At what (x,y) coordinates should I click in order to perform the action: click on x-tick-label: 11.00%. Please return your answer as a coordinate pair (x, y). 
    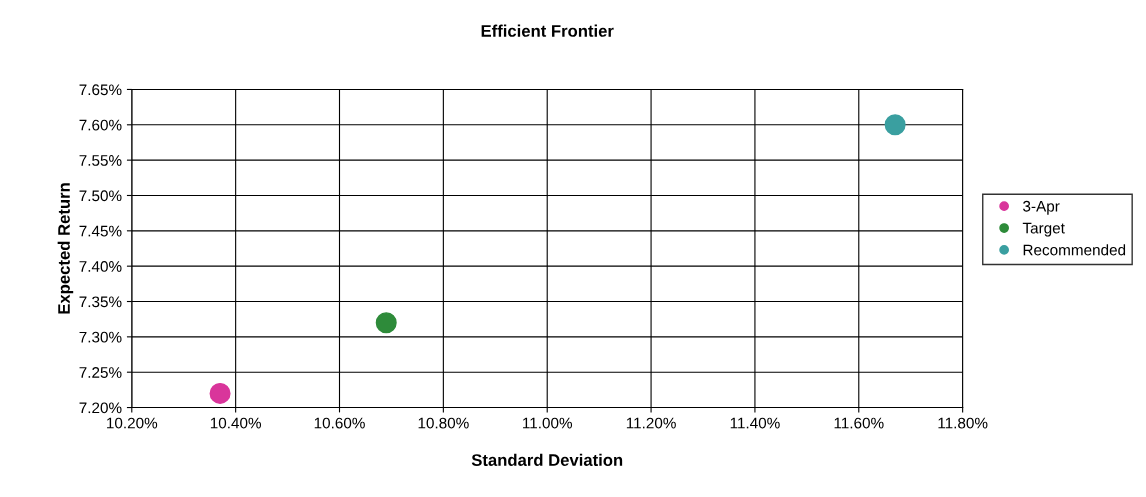
    Looking at the image, I should click on (548, 423).